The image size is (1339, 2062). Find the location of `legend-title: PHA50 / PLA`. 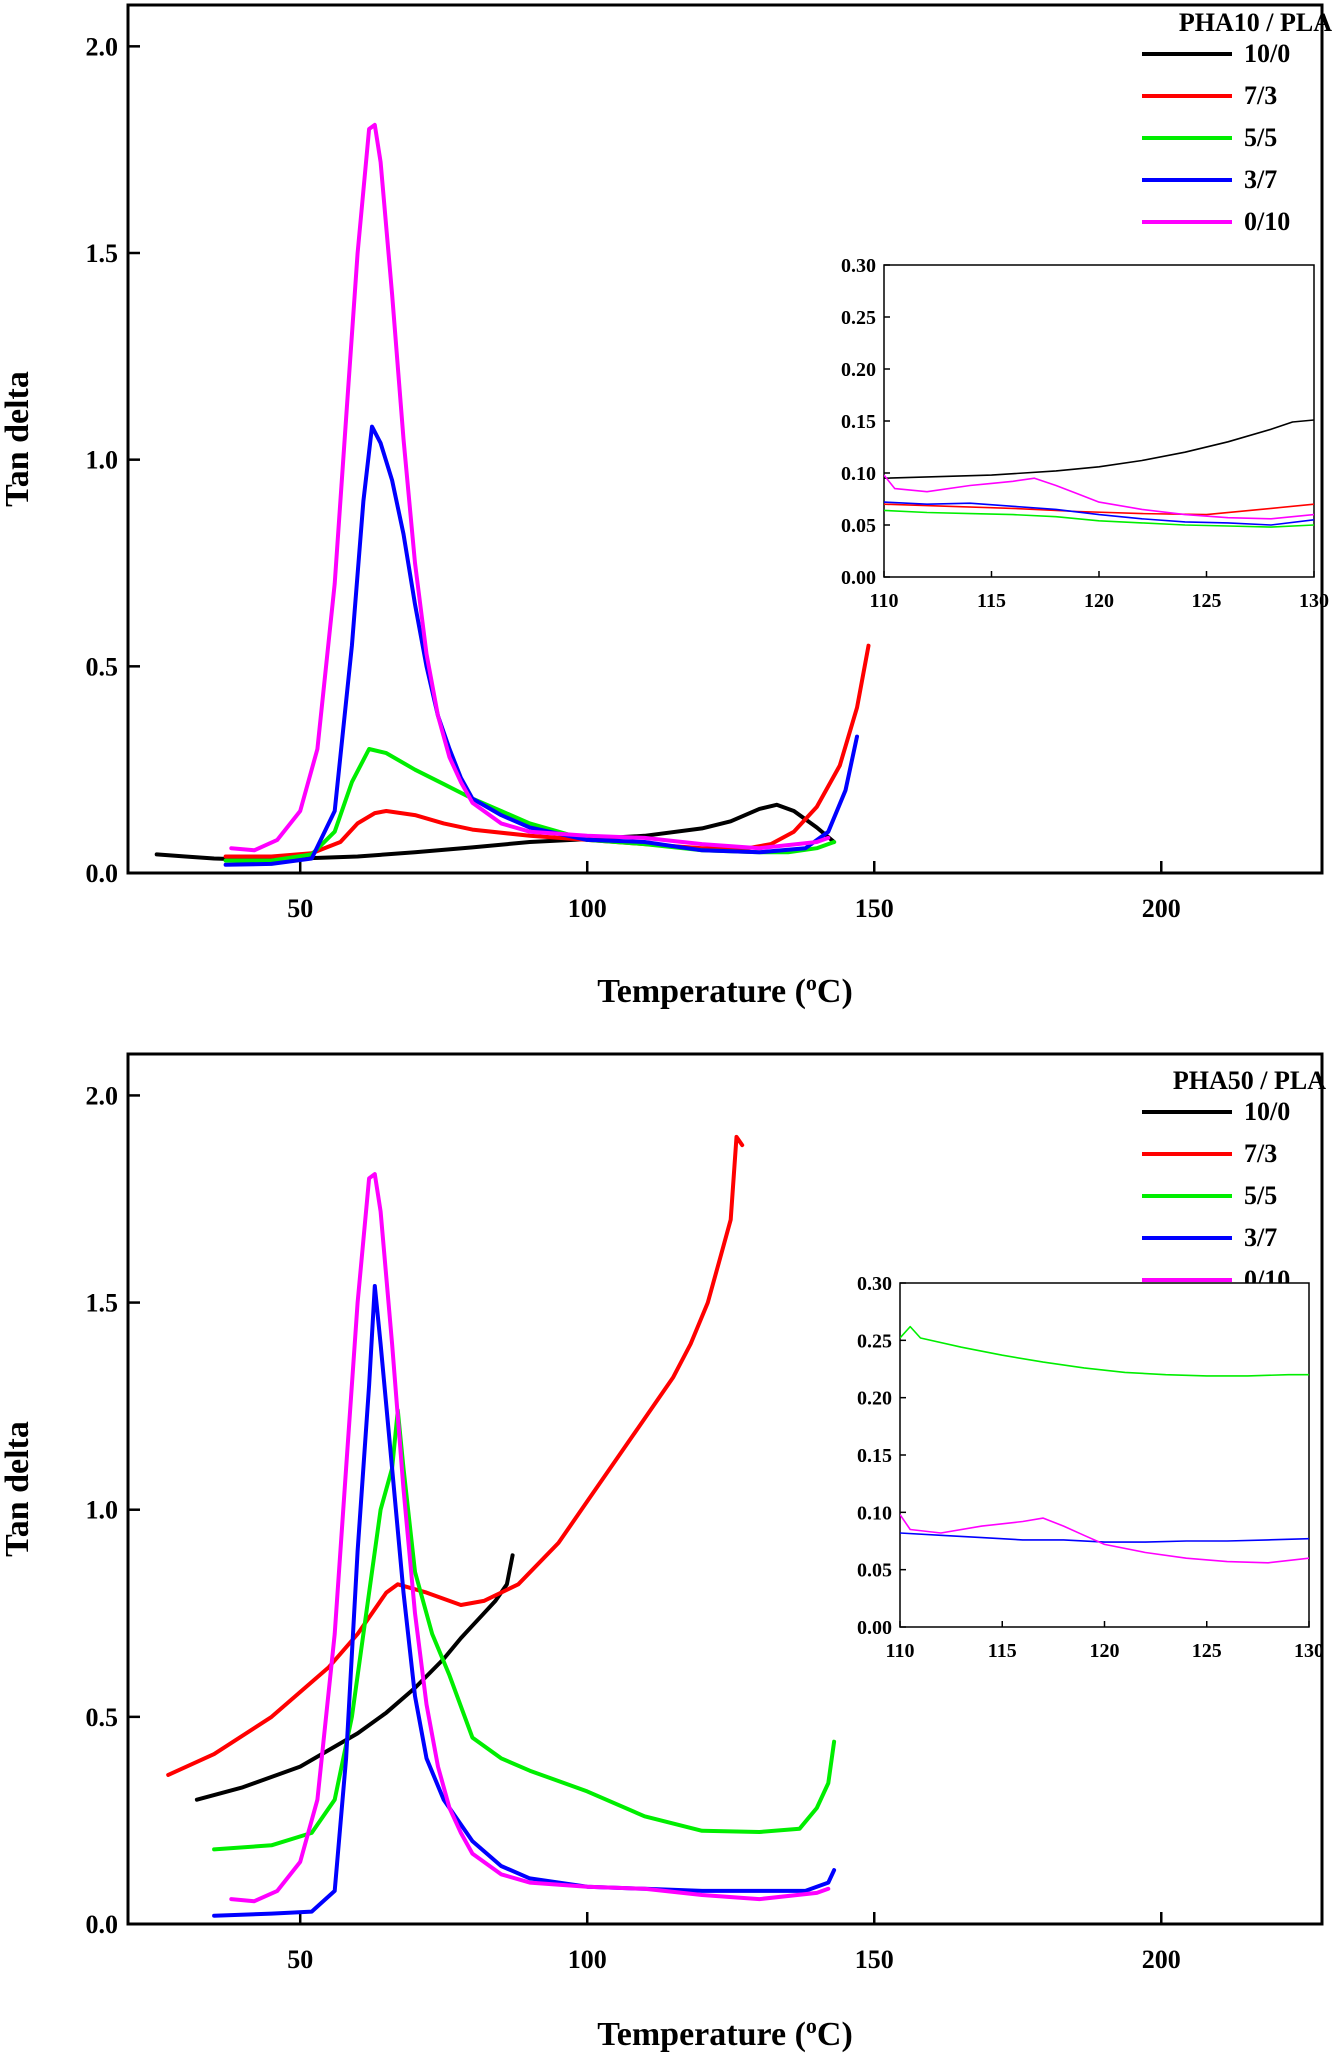

legend-title: PHA50 / PLA is located at coordinates (1249, 1080).